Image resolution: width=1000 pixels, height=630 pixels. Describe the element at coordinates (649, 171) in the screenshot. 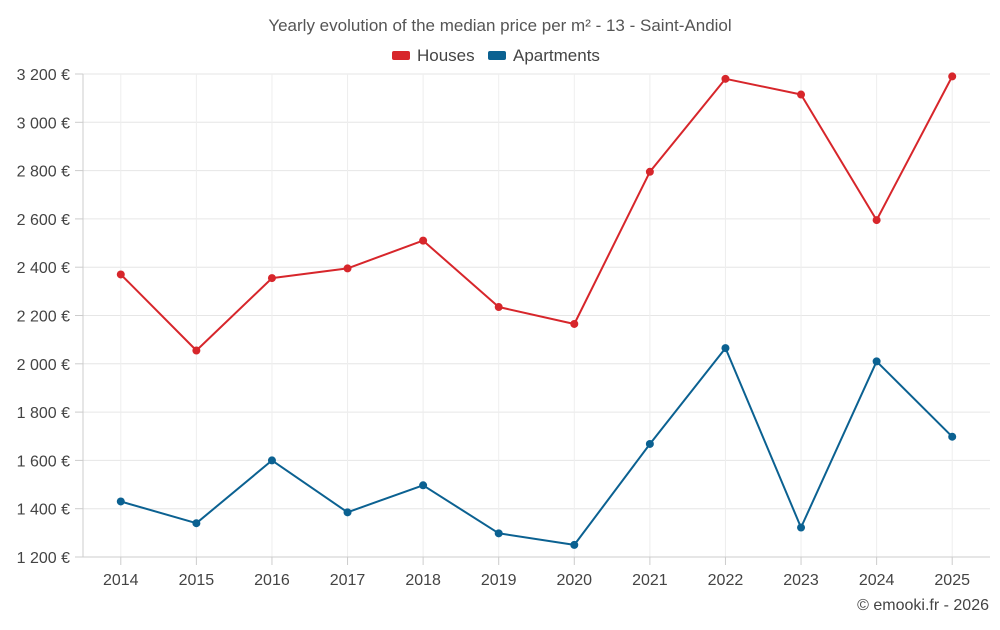

I see `data-point-houses-2021` at that location.